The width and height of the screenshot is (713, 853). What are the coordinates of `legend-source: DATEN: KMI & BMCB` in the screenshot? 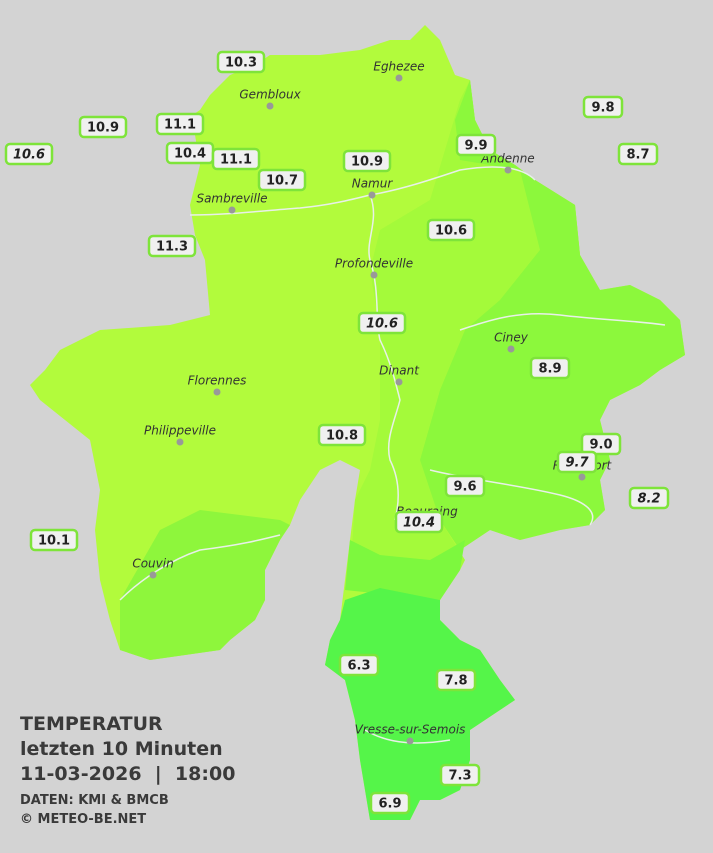 It's located at (94, 800).